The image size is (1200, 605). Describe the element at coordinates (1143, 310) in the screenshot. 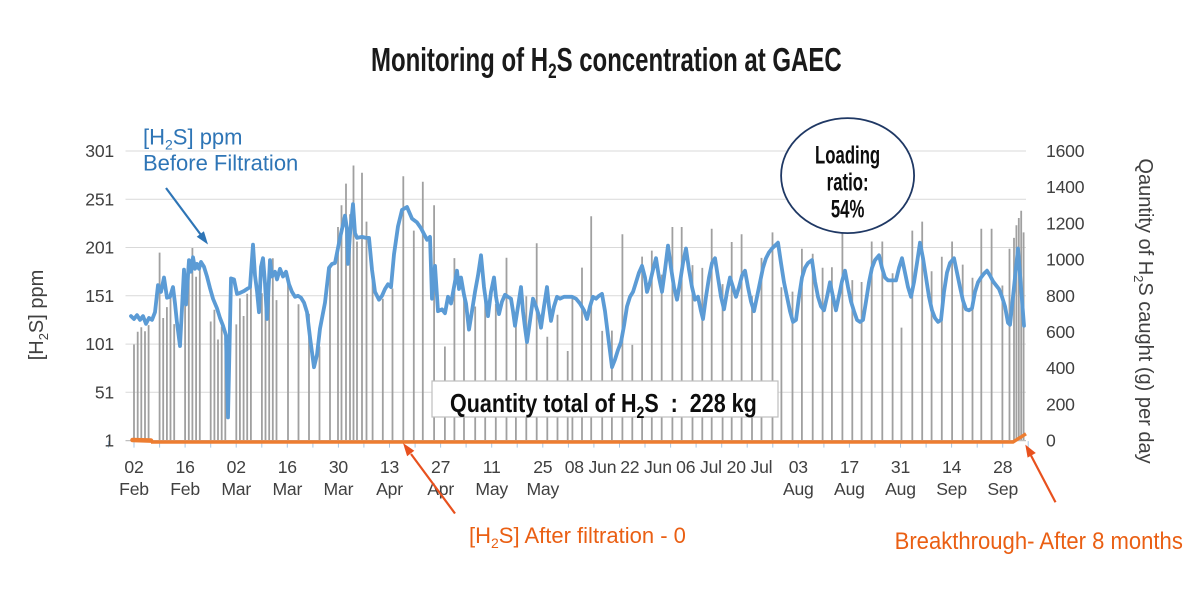

I see `svg-text:Qauntity of H2S caught (g) per: Qauntity of H2S caught (g) per day` at that location.